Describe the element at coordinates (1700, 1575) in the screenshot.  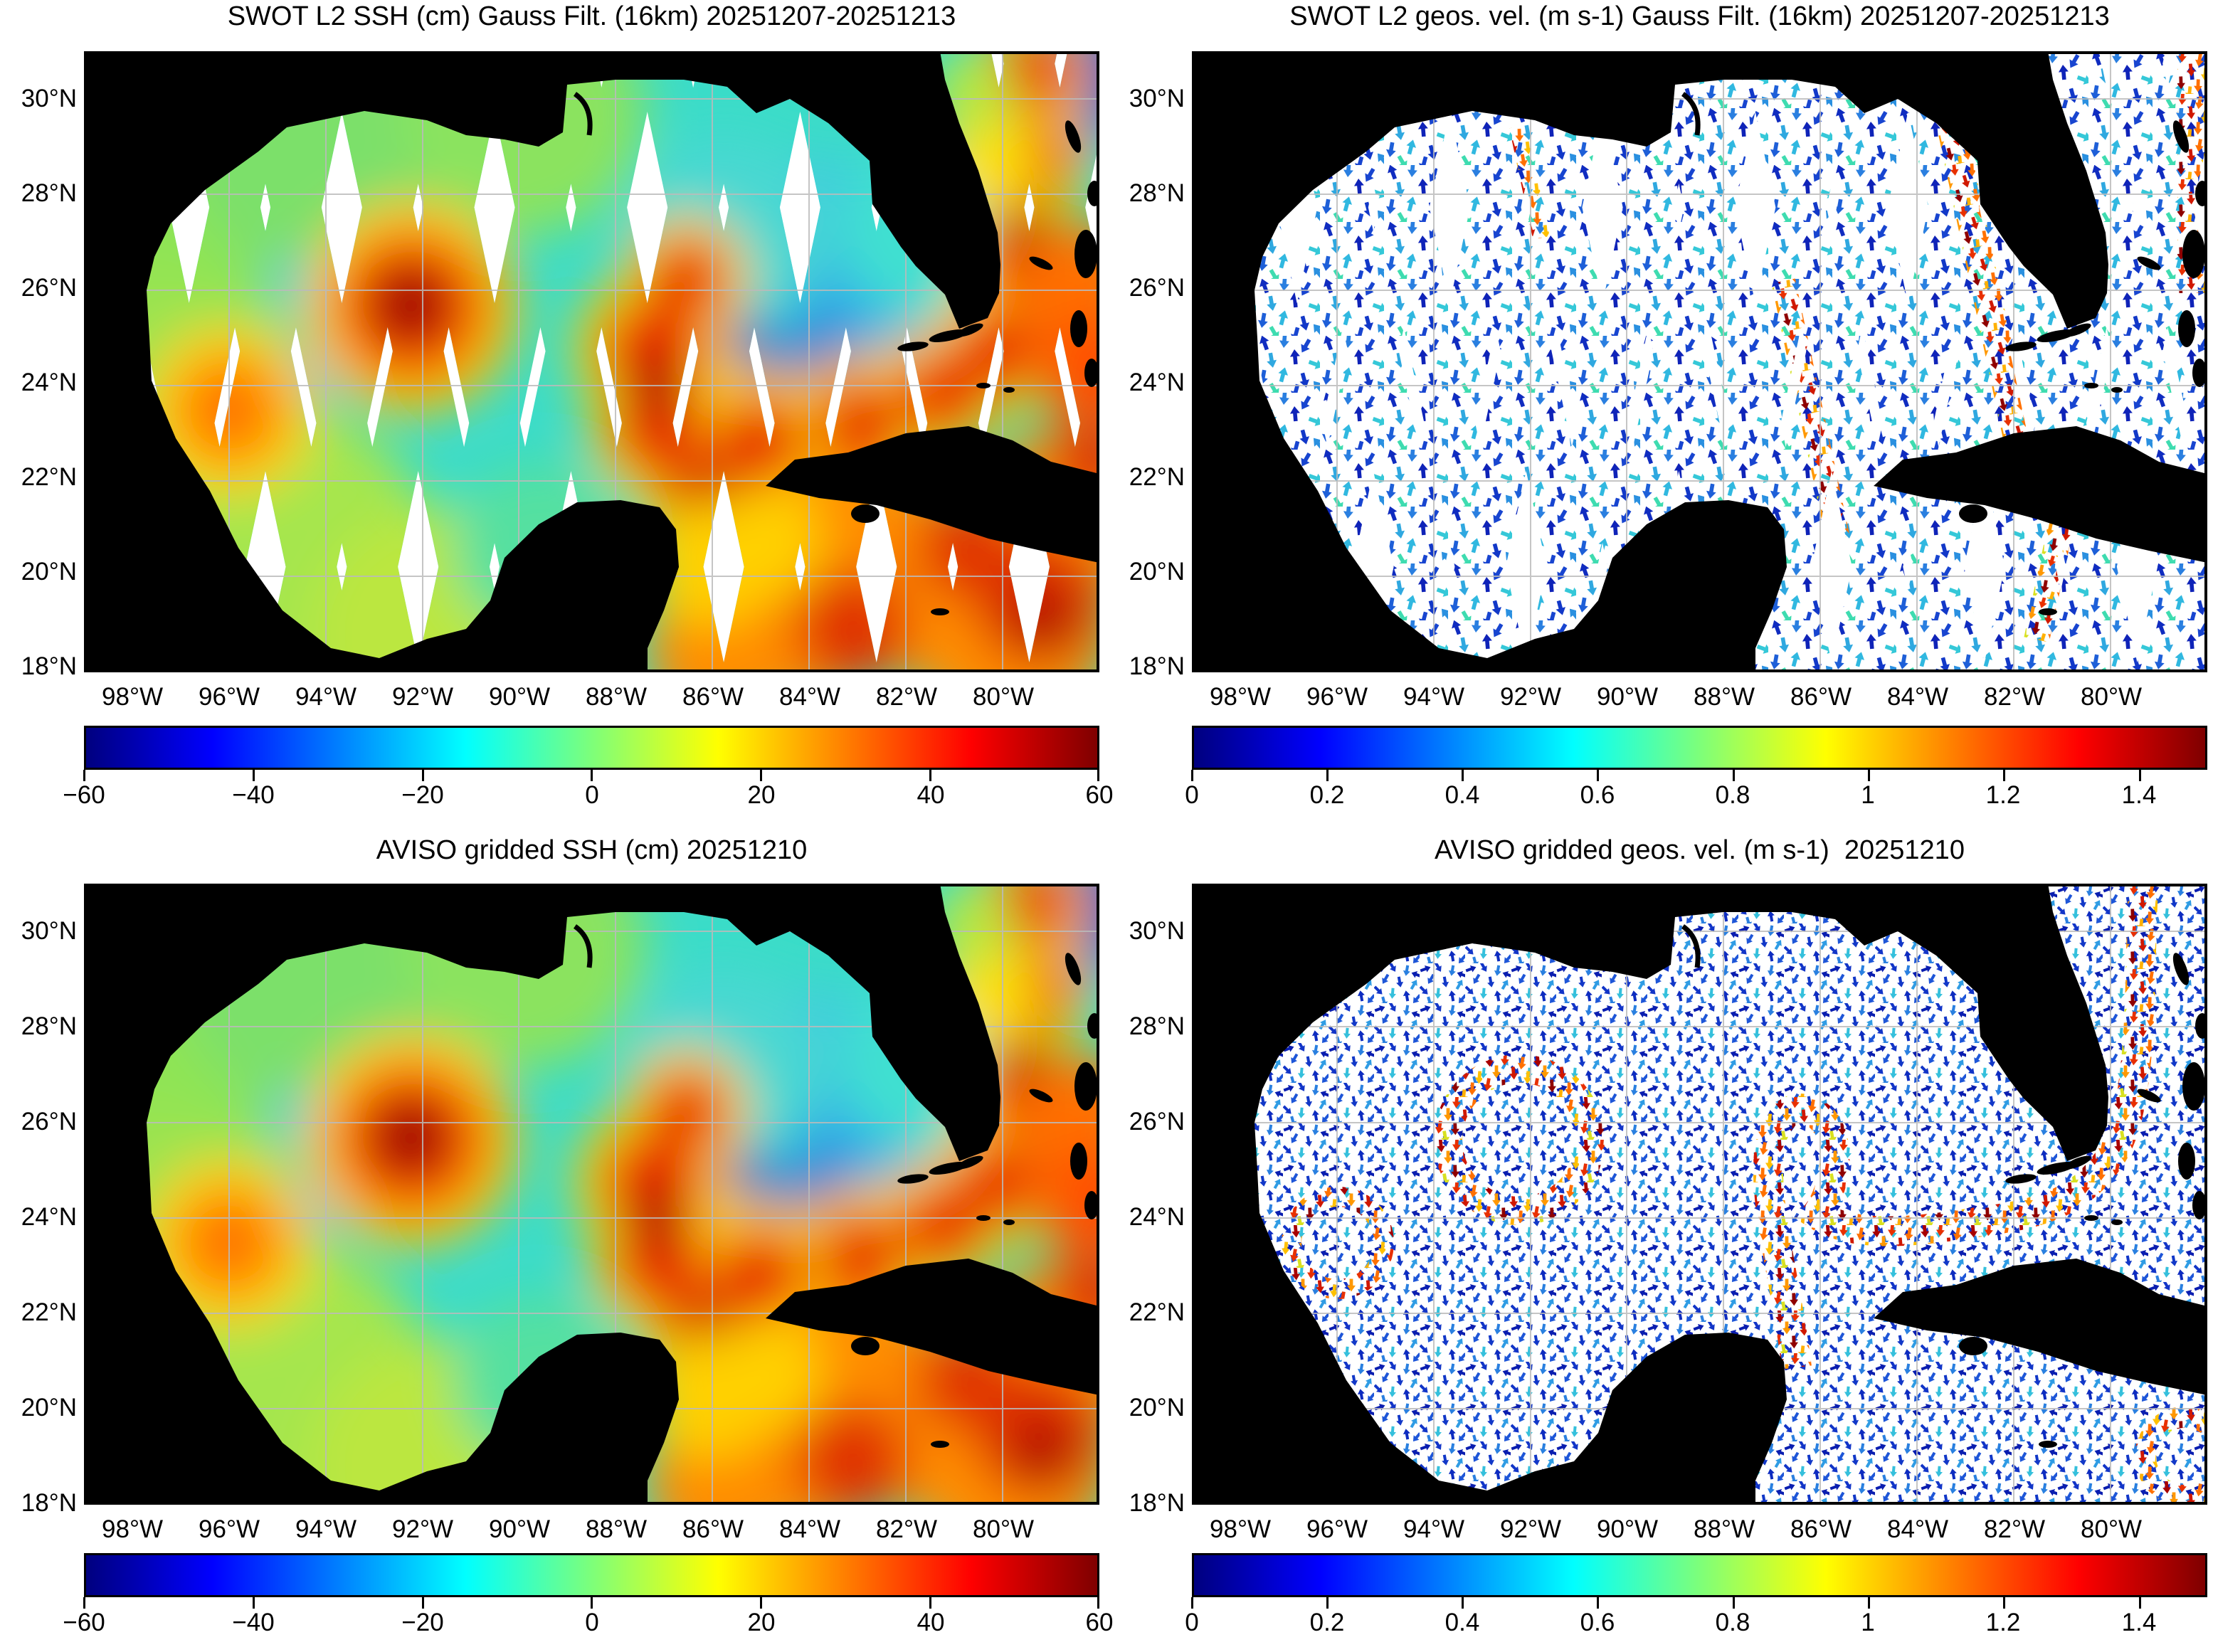
I see `colorbar-vel-bottom` at that location.